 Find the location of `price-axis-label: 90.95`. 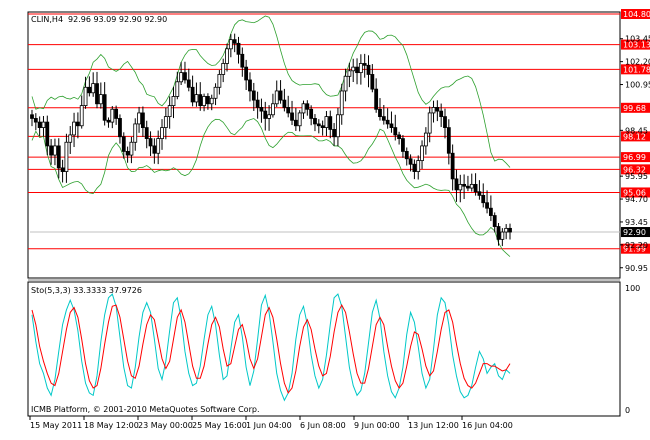

price-axis-label: 90.95 is located at coordinates (636, 268).